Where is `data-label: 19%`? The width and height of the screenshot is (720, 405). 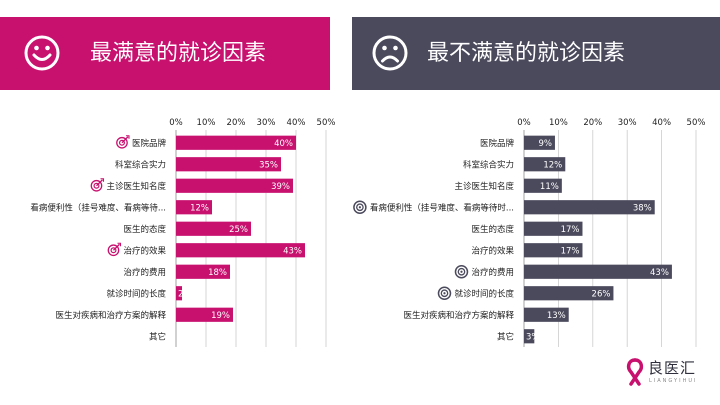 data-label: 19% is located at coordinates (220, 316).